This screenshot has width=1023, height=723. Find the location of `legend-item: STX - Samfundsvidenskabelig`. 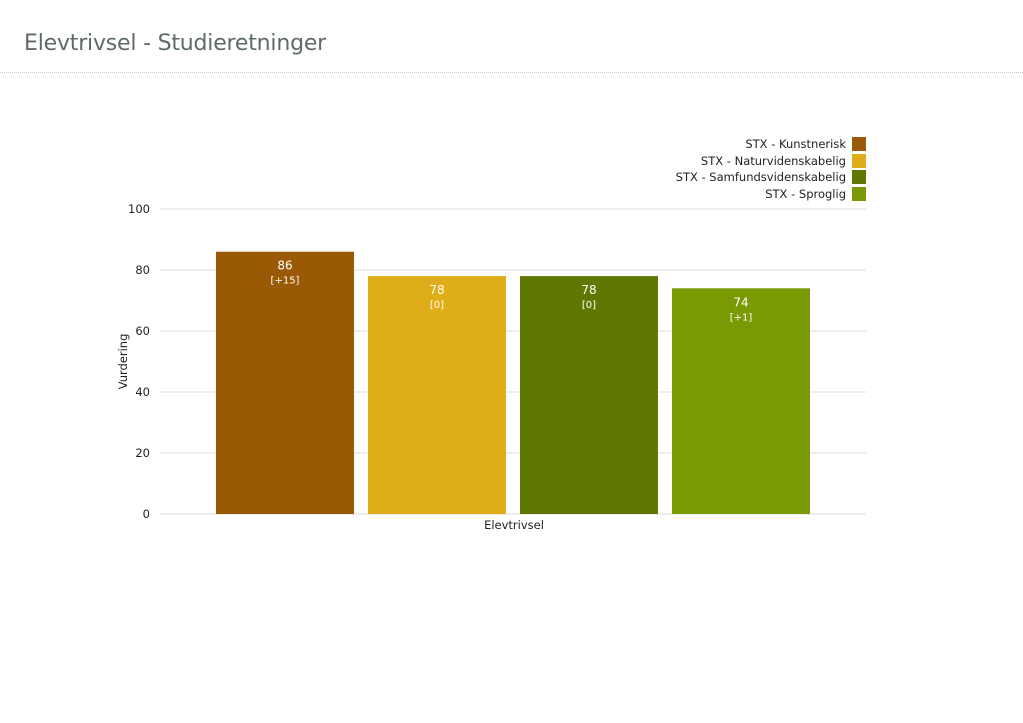

legend-item: STX - Samfundsvidenskabelig is located at coordinates (771, 177).